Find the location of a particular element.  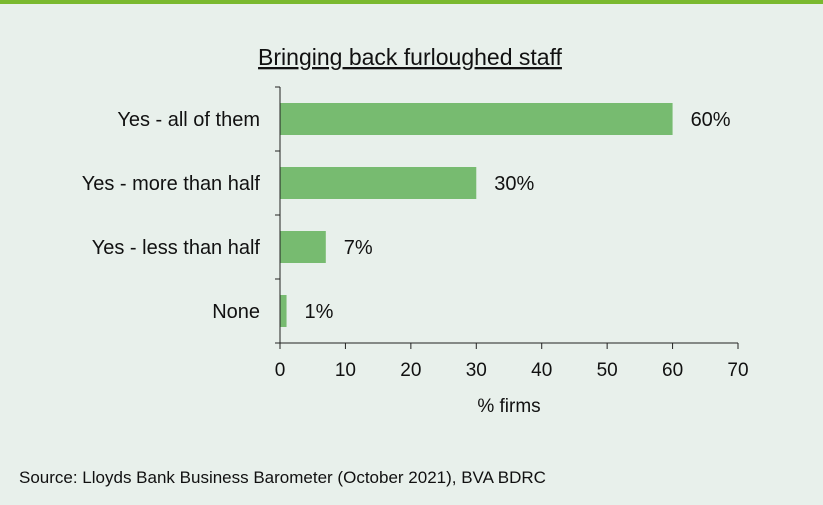

data-label: 7% is located at coordinates (358, 248).